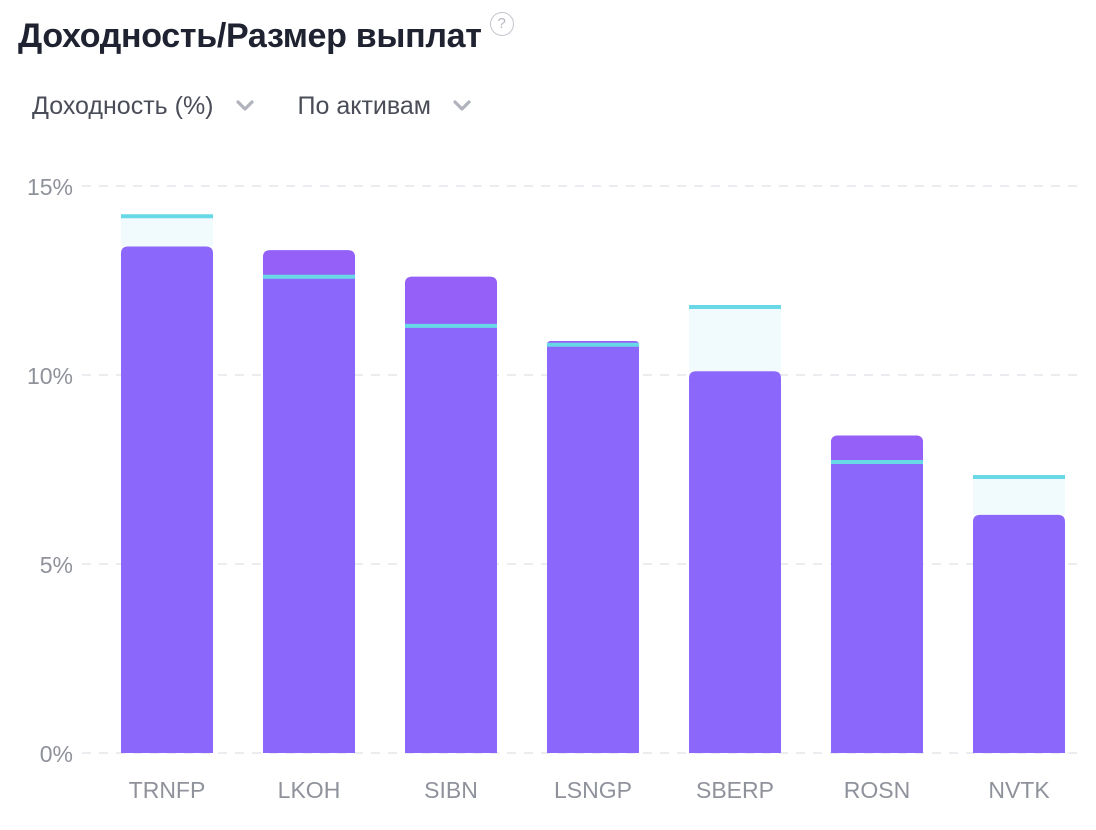 The height and width of the screenshot is (830, 1096). I want to click on x-tick-label: SBERP, so click(735, 790).